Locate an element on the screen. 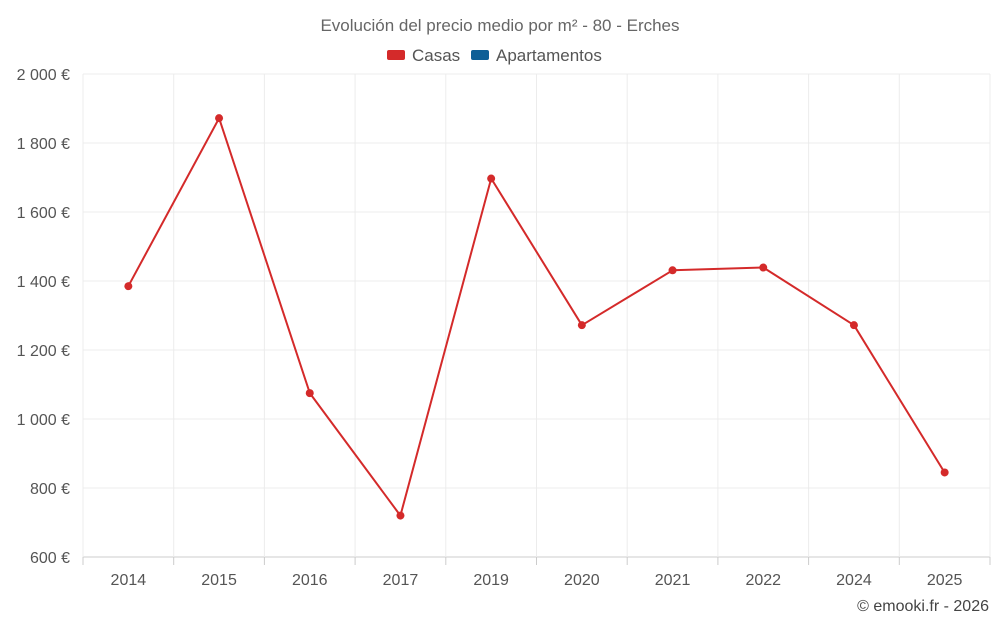 Image resolution: width=1000 pixels, height=625 pixels. legend-label-apartamentos: Apartamentos is located at coordinates (549, 55).